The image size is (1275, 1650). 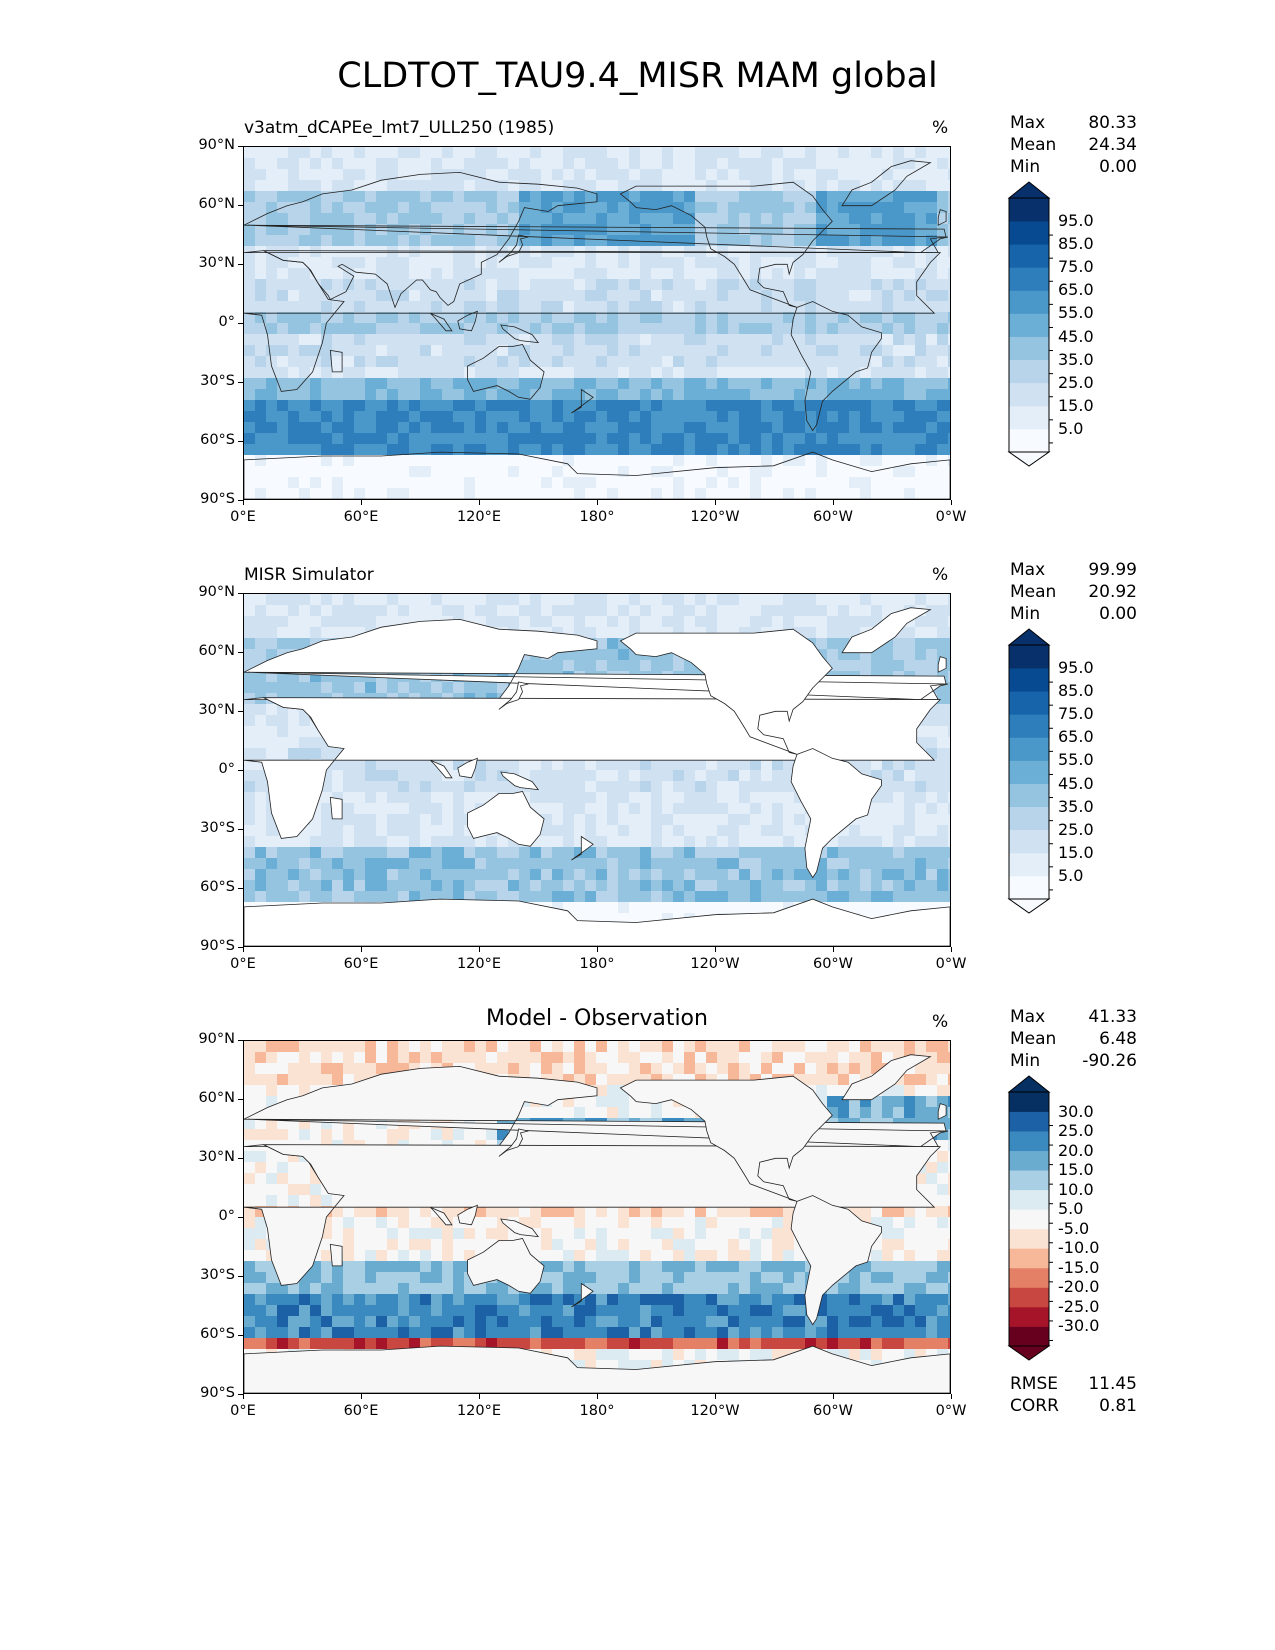 What do you see at coordinates (1076, 359) in the screenshot?
I see `colorbar-label: 35.0` at bounding box center [1076, 359].